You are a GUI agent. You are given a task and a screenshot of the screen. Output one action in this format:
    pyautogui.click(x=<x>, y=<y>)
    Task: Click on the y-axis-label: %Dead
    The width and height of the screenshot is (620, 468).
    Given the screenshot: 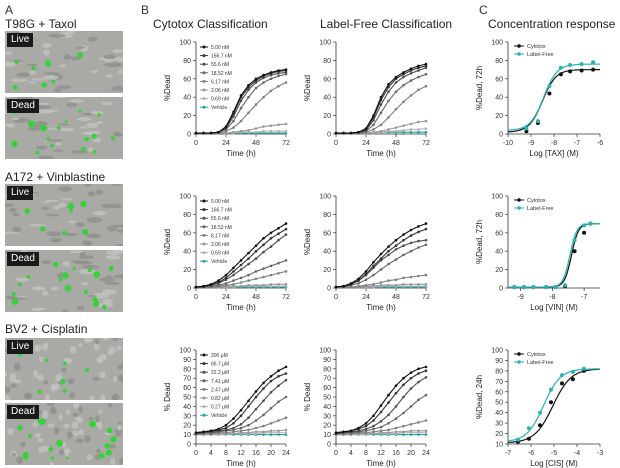 What is the action you would take?
    pyautogui.click(x=307, y=88)
    